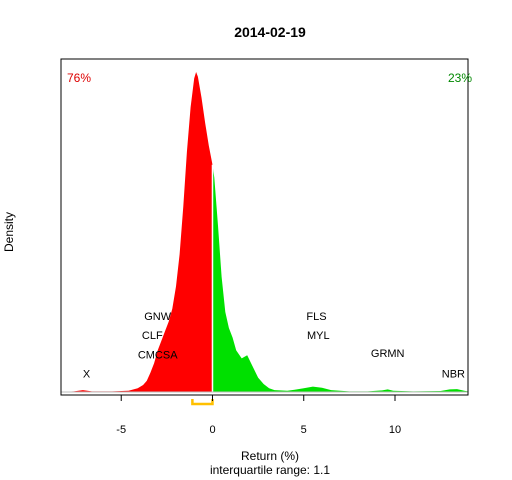 This screenshot has height=480, width=512. I want to click on annotation-clf: CLF, so click(152, 336).